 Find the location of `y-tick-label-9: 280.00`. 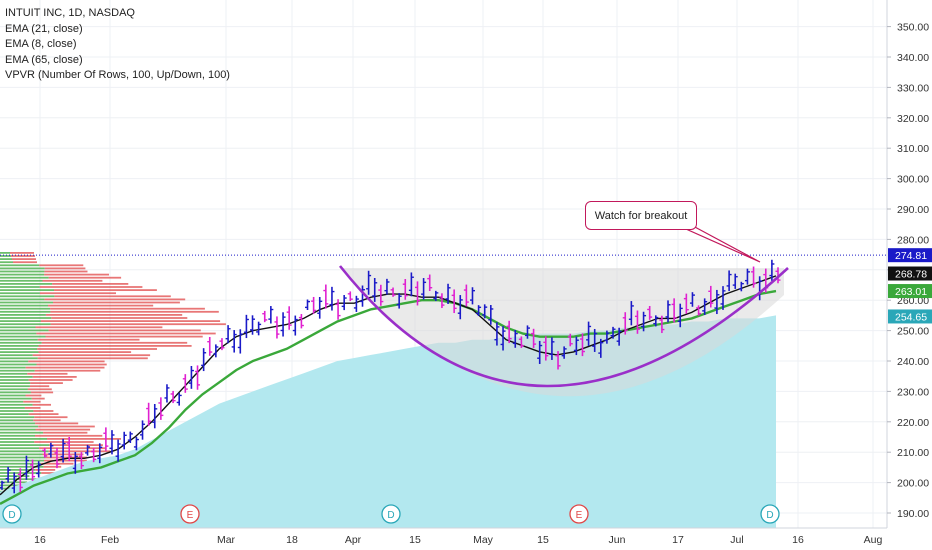

y-tick-label-9: 280.00 is located at coordinates (913, 240).